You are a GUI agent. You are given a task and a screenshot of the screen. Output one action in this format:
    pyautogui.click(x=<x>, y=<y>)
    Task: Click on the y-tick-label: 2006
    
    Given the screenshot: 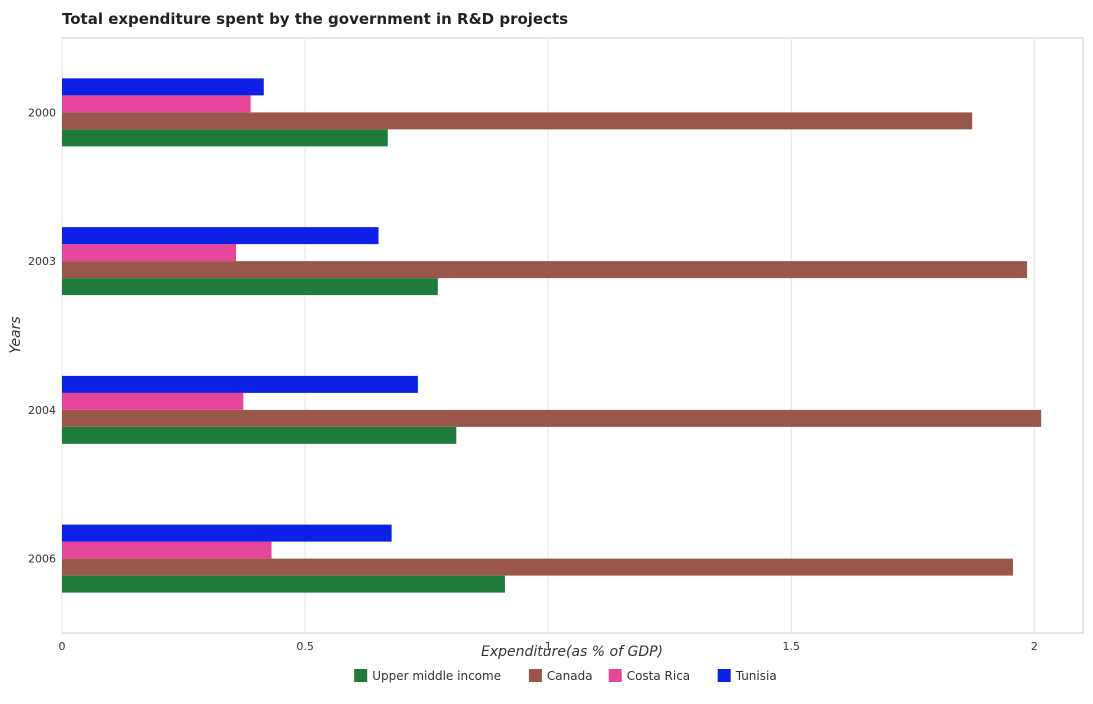 What is the action you would take?
    pyautogui.click(x=42, y=559)
    